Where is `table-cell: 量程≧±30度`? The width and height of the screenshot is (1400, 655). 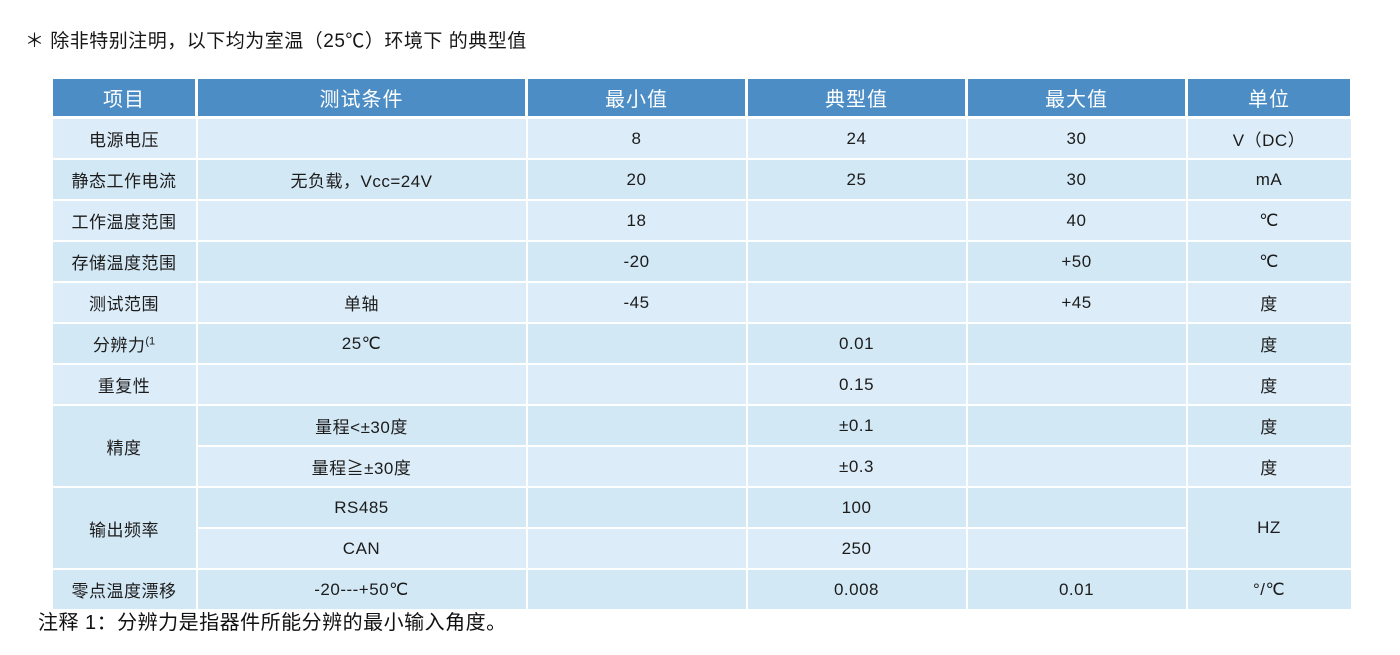
table-cell: 量程≧±30度 is located at coordinates (361, 466).